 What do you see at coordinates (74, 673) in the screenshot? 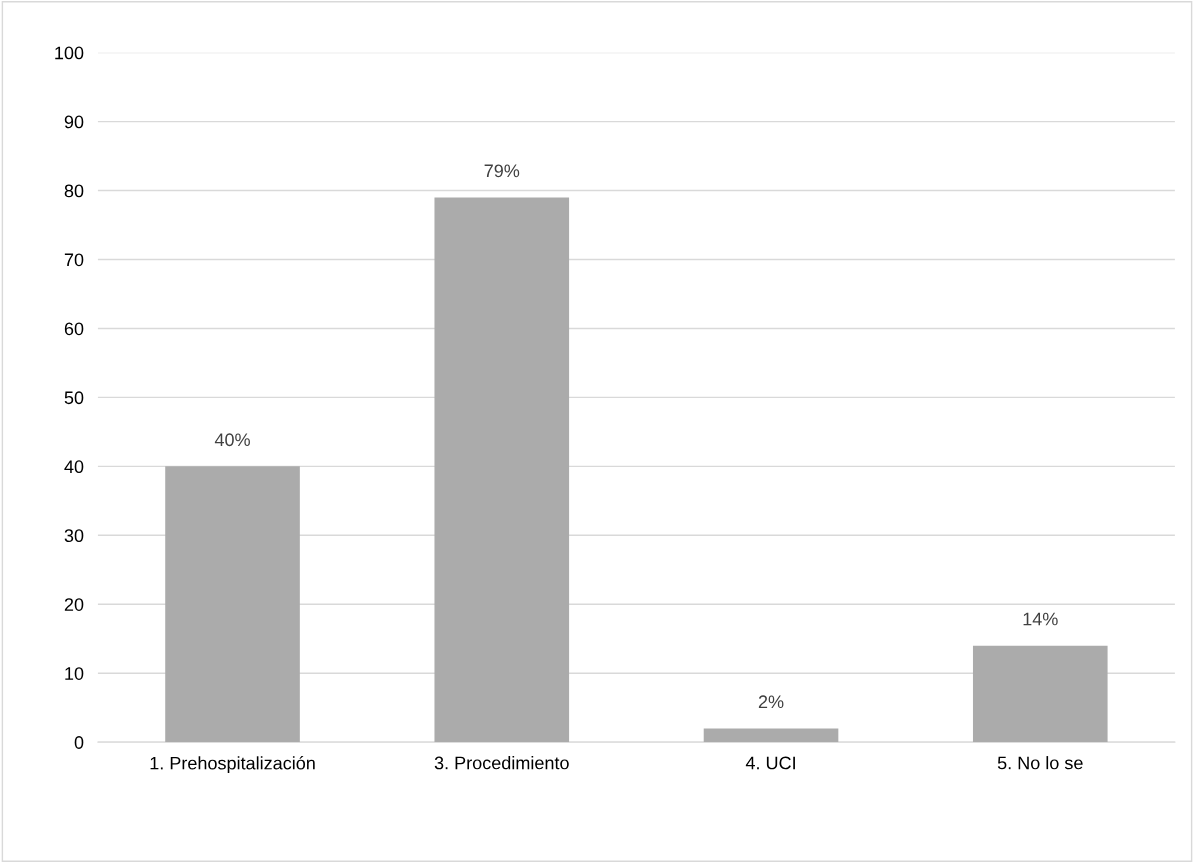
I see `y-tick-label: 10` at bounding box center [74, 673].